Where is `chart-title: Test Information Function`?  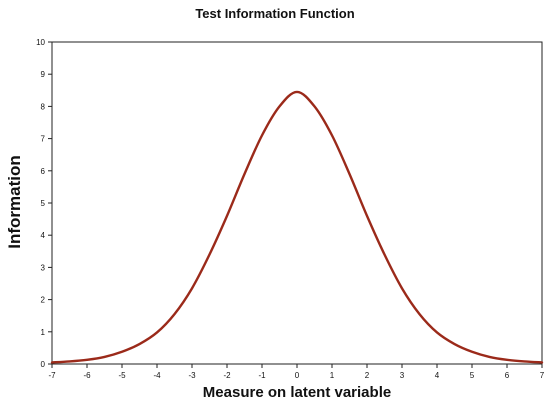
chart-title: Test Information Function is located at coordinates (275, 13).